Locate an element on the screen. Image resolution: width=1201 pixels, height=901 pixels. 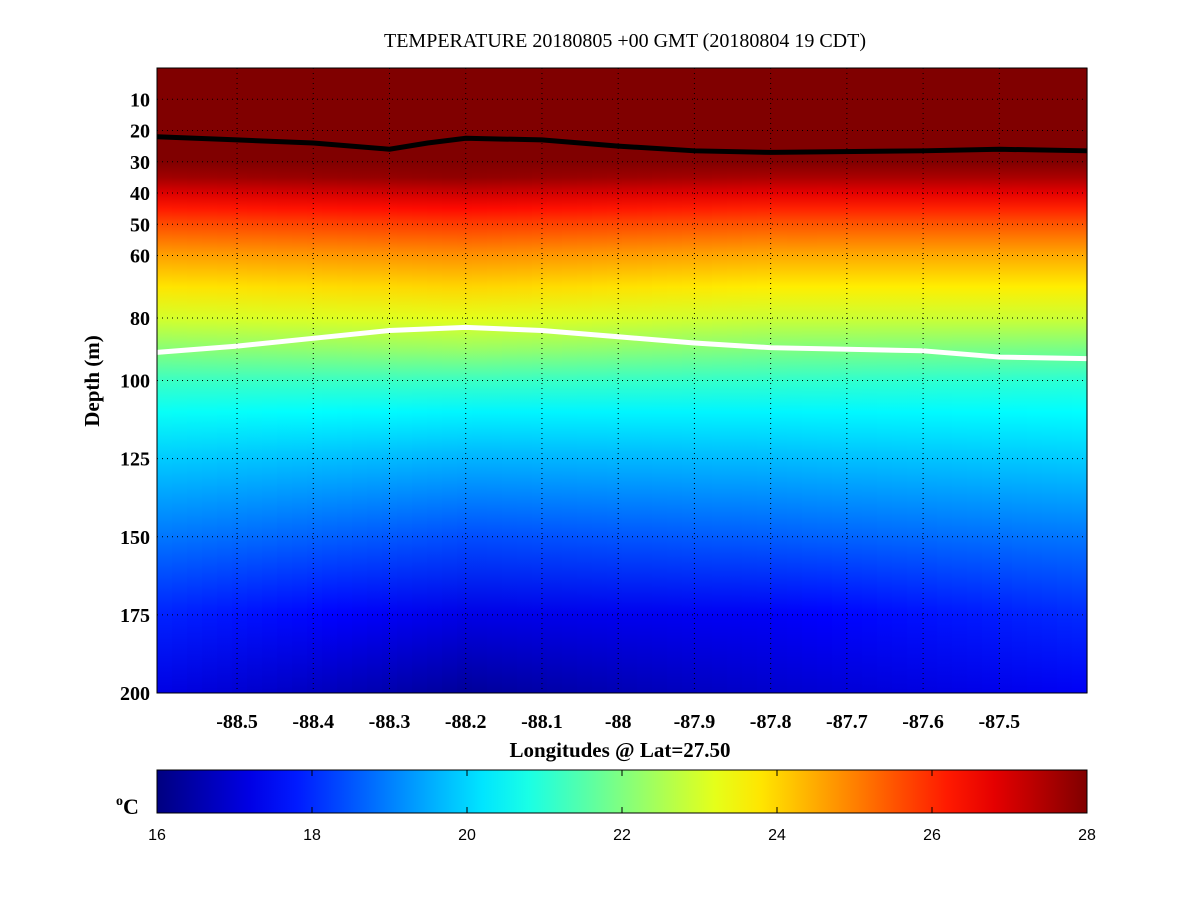
degree-sign: o is located at coordinates (119, 801).